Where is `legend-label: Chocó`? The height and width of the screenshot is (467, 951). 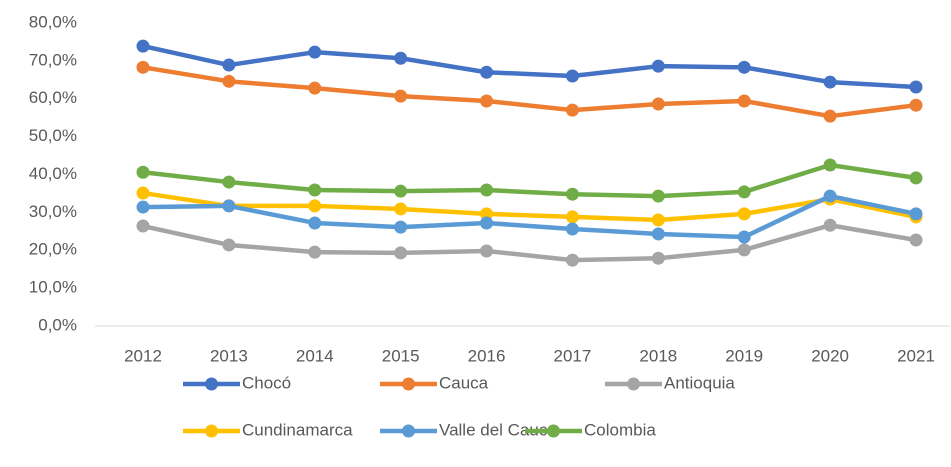
legend-label: Chocó is located at coordinates (266, 382).